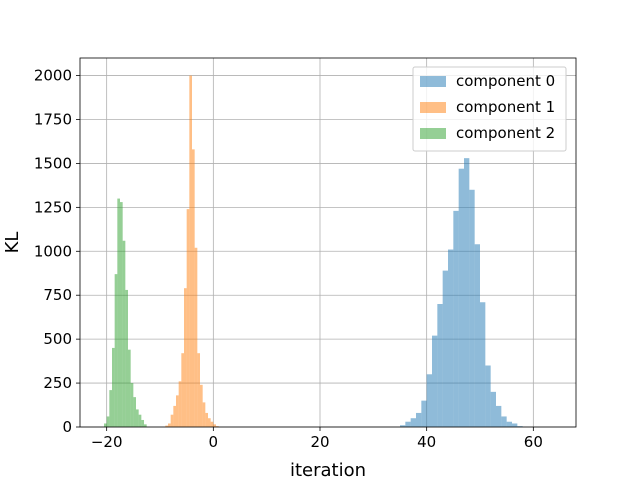 The image size is (640, 480). Describe the element at coordinates (214, 442) in the screenshot. I see `x-tick-label: 0` at that location.